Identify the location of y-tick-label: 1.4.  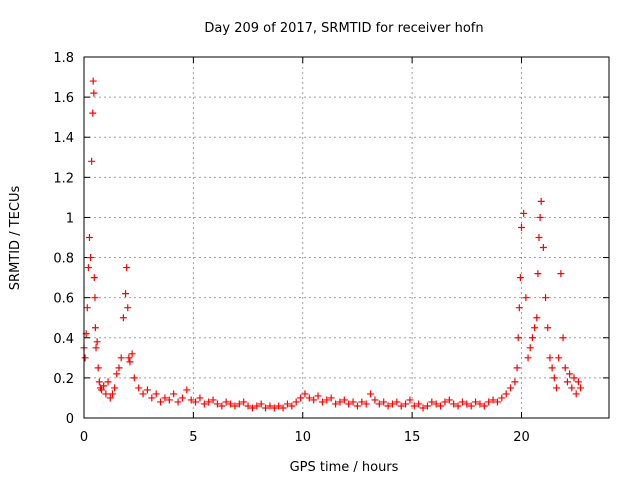
(63, 138).